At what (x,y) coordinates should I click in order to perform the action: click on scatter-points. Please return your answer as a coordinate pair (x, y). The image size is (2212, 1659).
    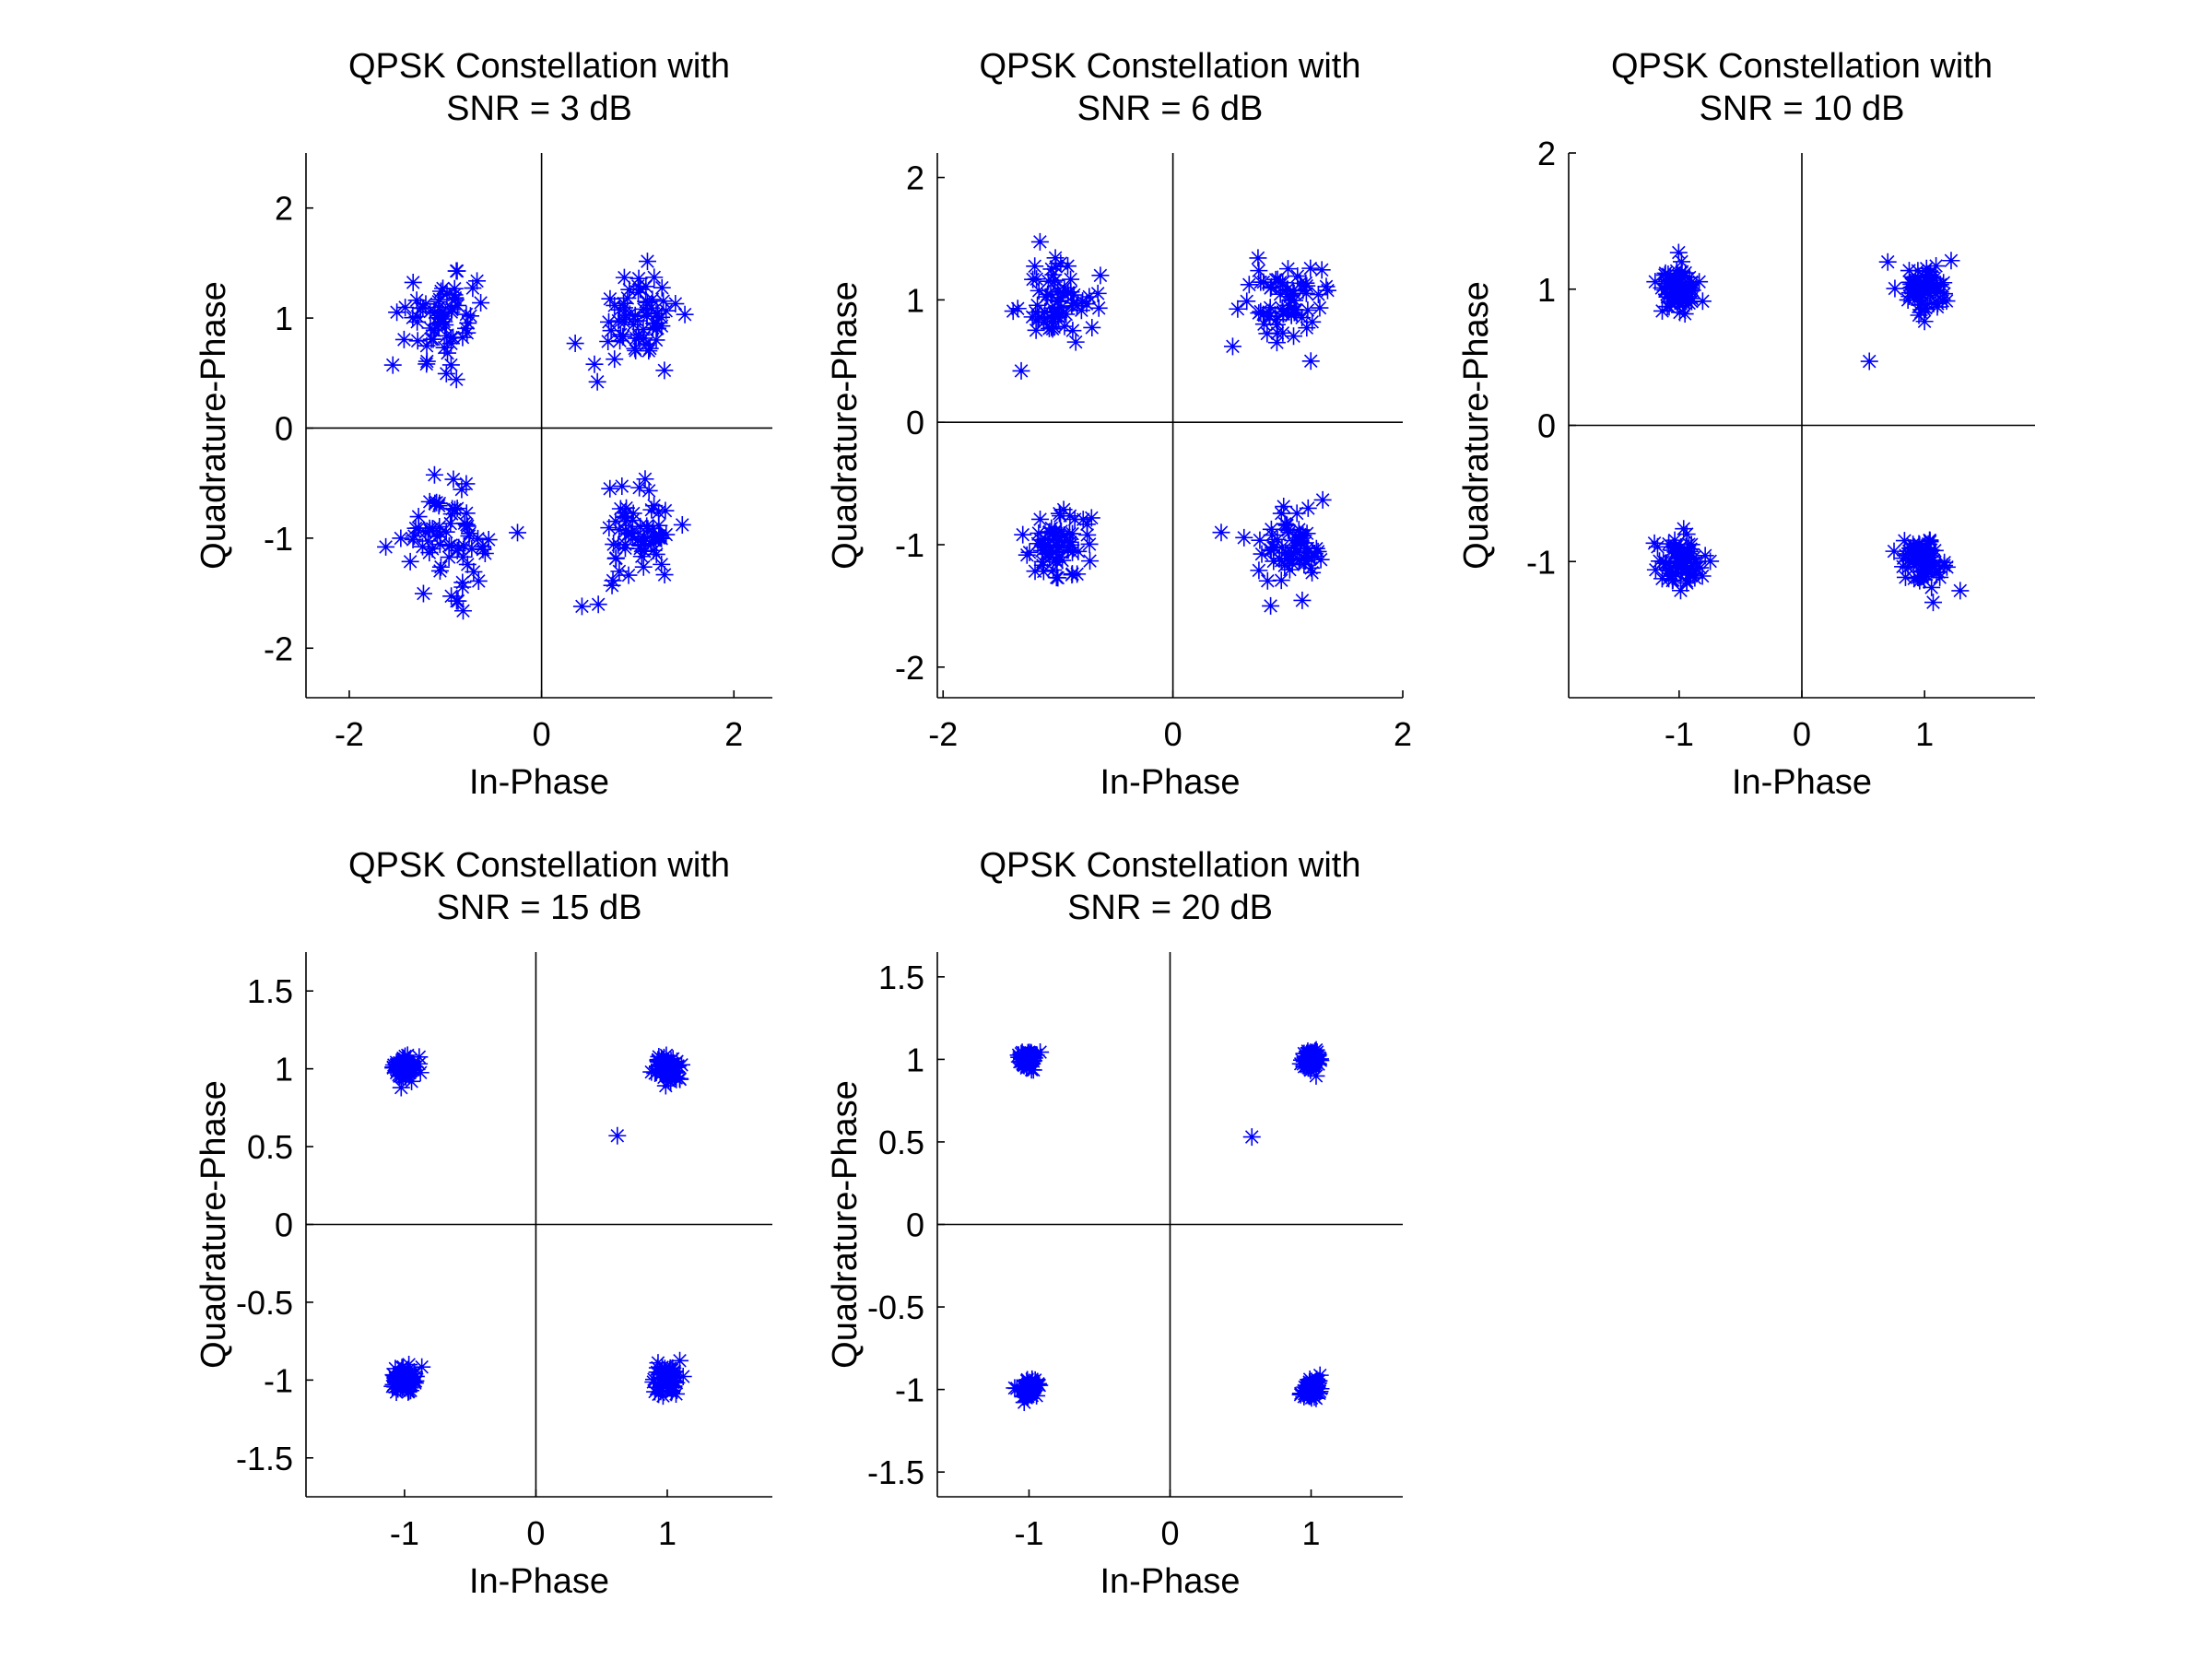
    Looking at the image, I should click on (535, 436).